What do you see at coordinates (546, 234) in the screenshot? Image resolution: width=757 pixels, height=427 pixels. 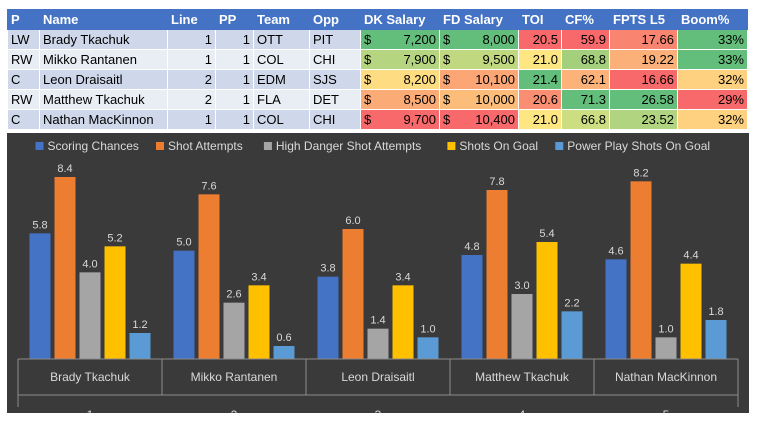 I see `data-label: 5.4` at bounding box center [546, 234].